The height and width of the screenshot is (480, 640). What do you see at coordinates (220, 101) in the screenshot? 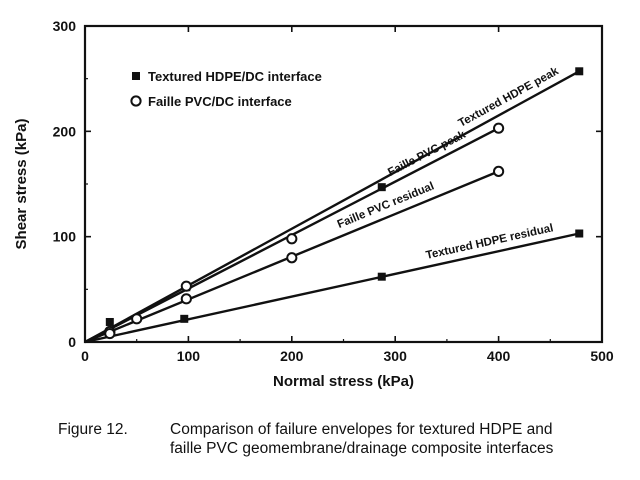
I see `legend-label-pvc: Faille PVC/DC interface` at bounding box center [220, 101].